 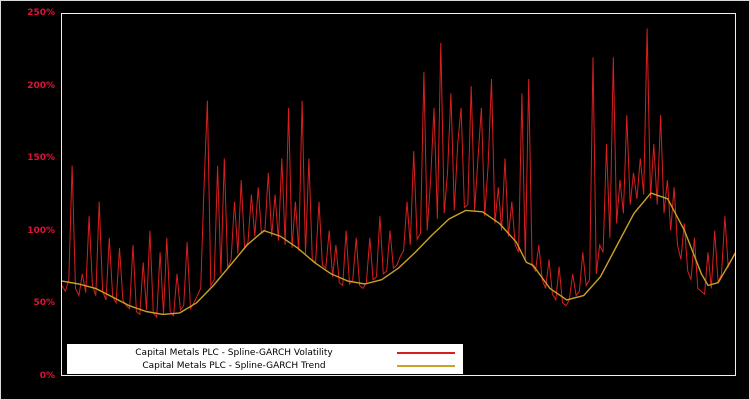 What do you see at coordinates (41, 86) in the screenshot?
I see `y-tick-label: 200%` at bounding box center [41, 86].